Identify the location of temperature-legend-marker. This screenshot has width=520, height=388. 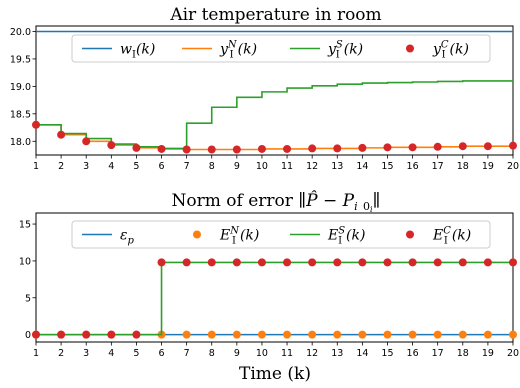
(410, 48).